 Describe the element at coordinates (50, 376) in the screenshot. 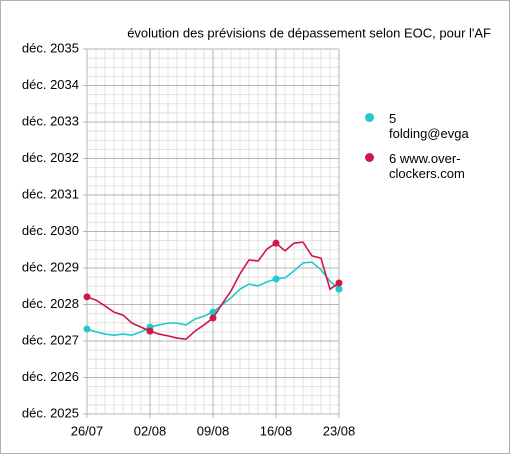

I see `y-tick-label: déc. 2026` at that location.